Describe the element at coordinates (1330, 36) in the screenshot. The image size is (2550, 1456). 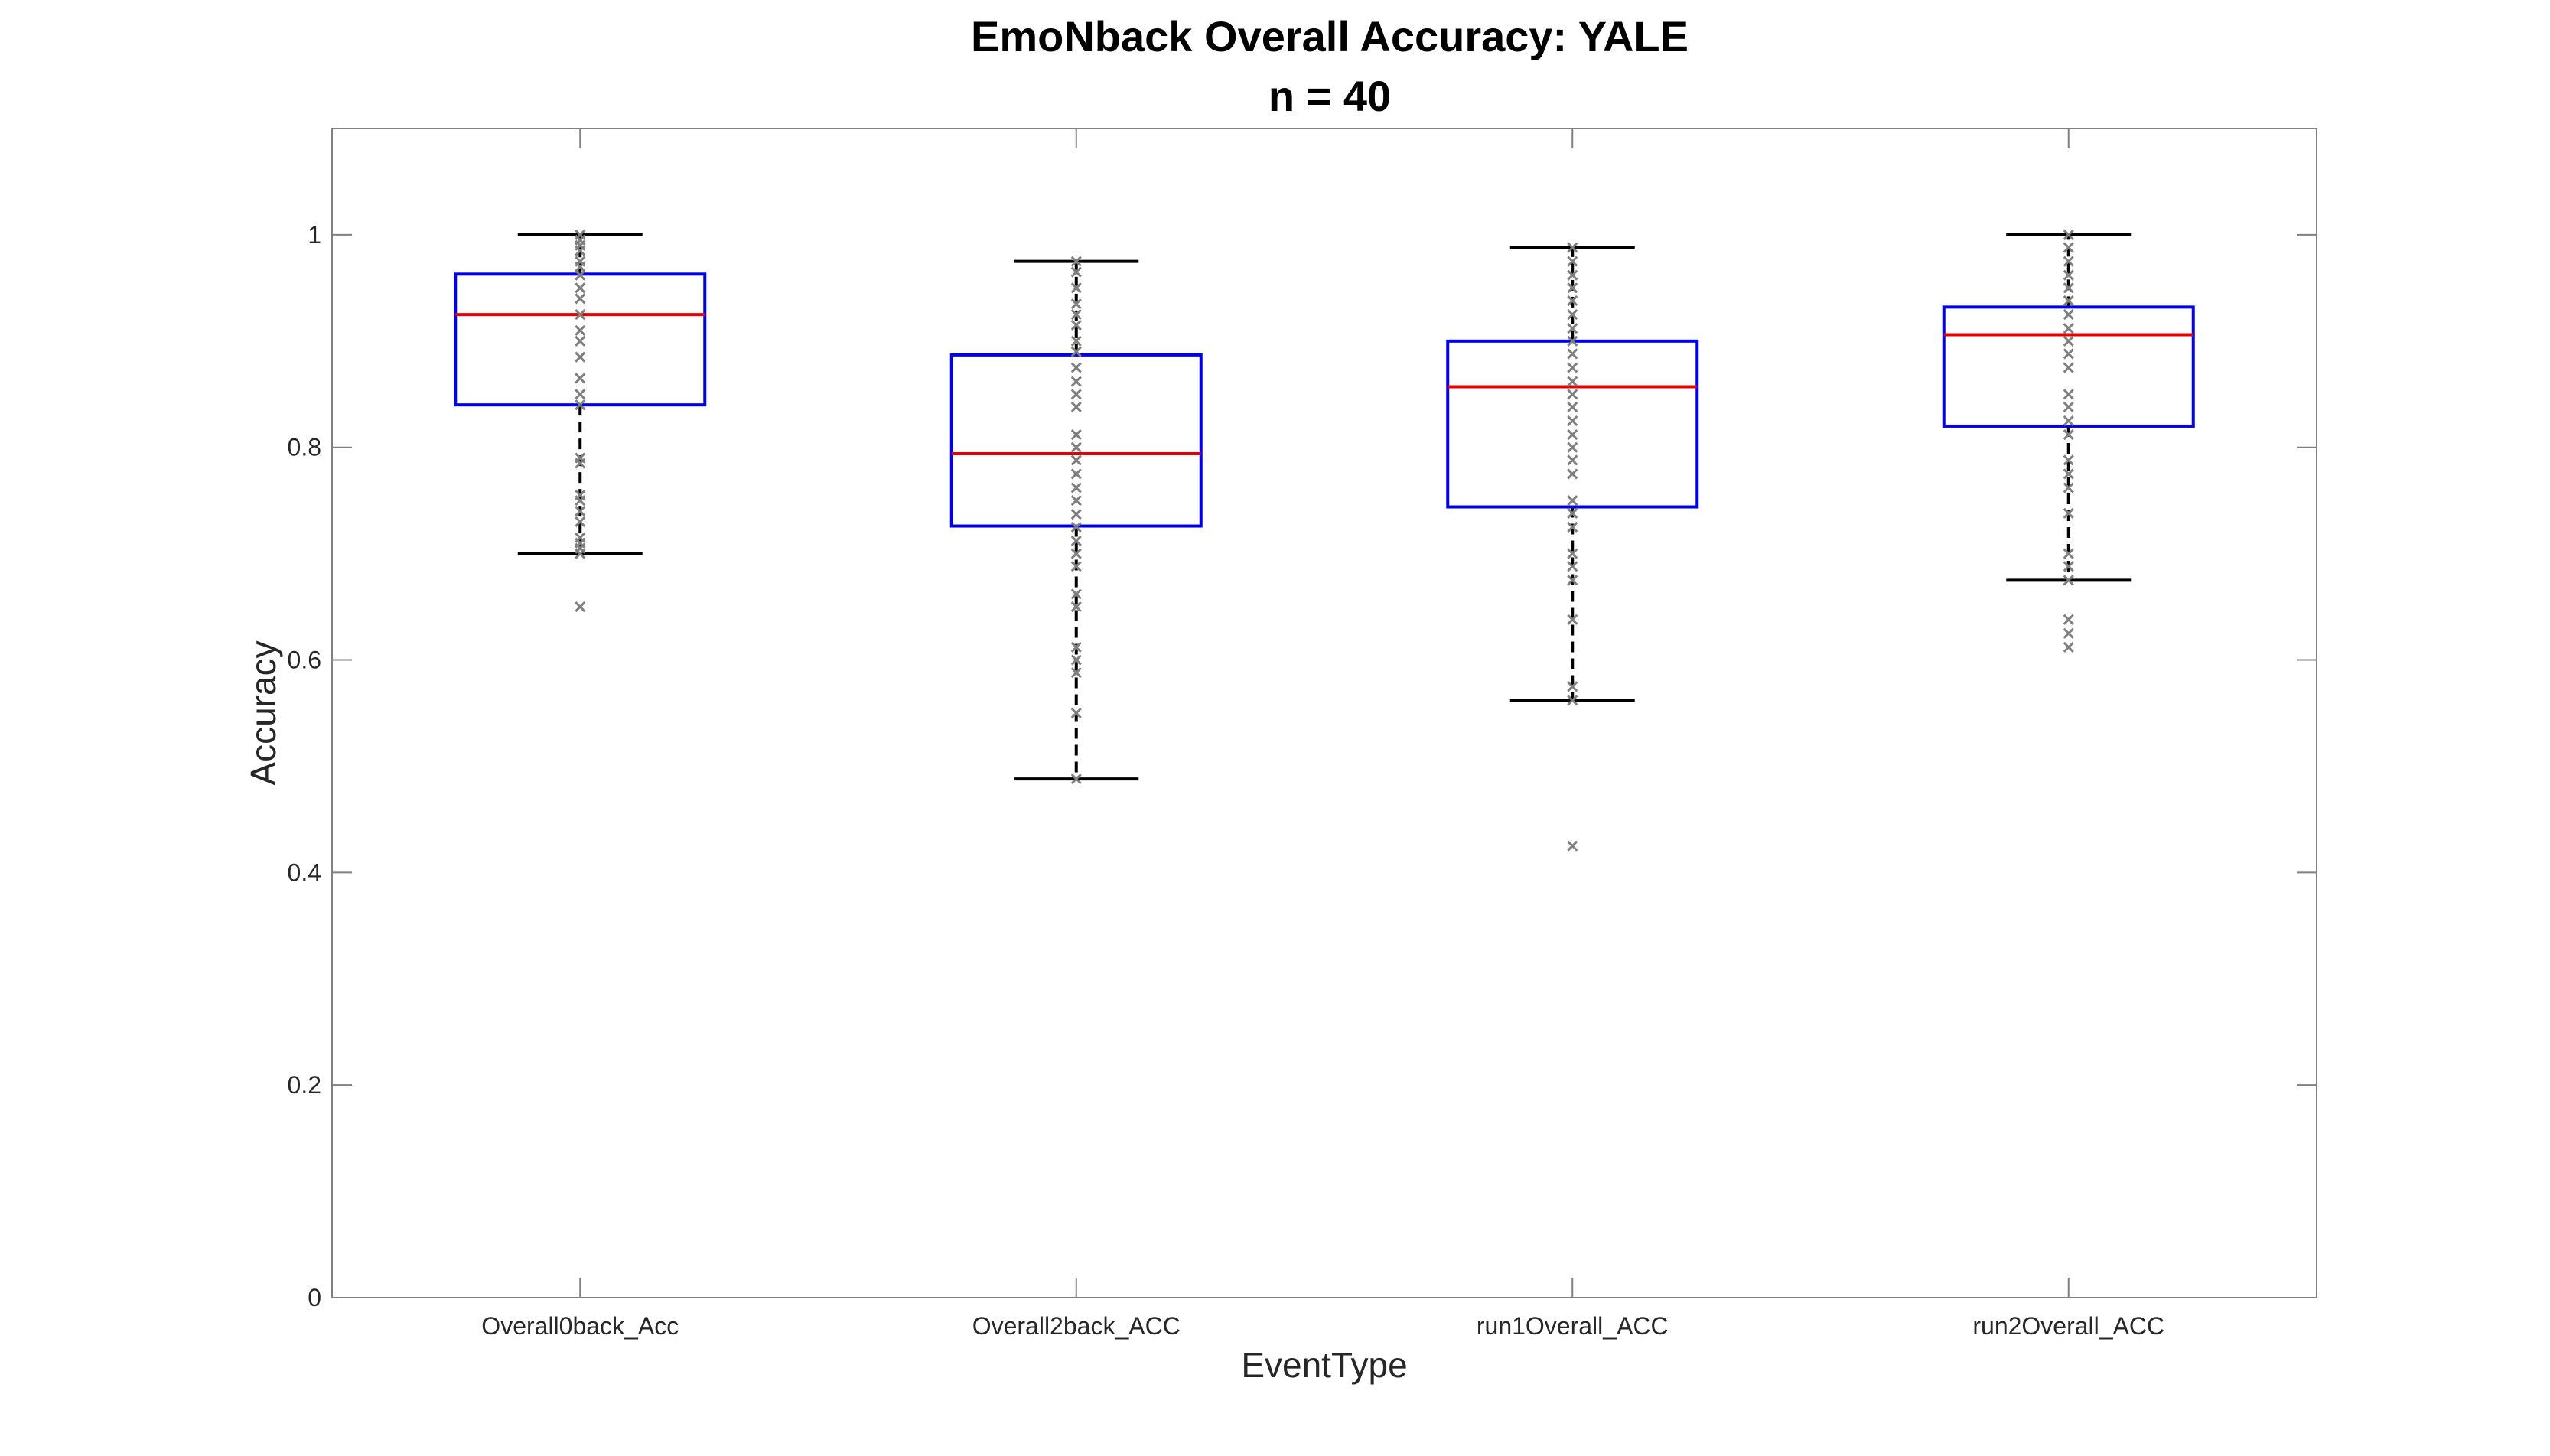
I see `chart-title: EmoNback Overall Accuracy: YALE` at that location.